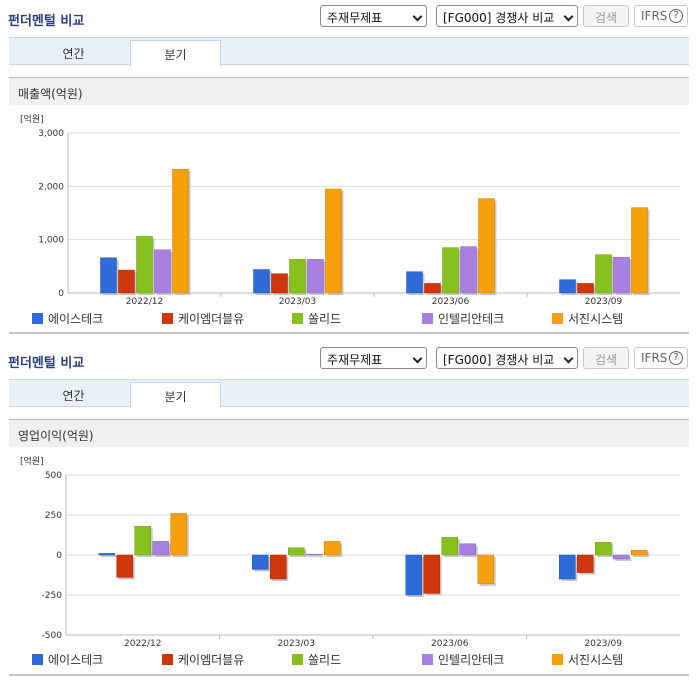 This screenshot has height=684, width=696. Describe the element at coordinates (676, 358) in the screenshot. I see `help-icon: ?` at that location.